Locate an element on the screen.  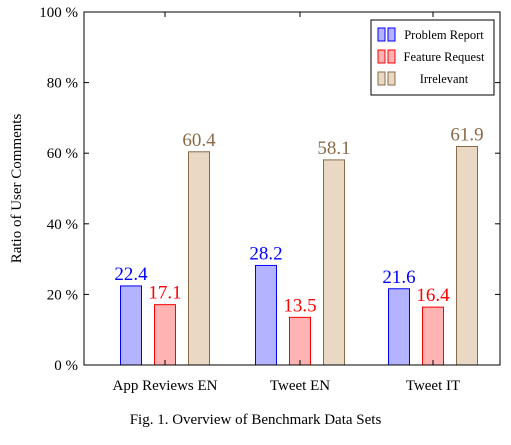
data-label: 60.4 is located at coordinates (199, 140).